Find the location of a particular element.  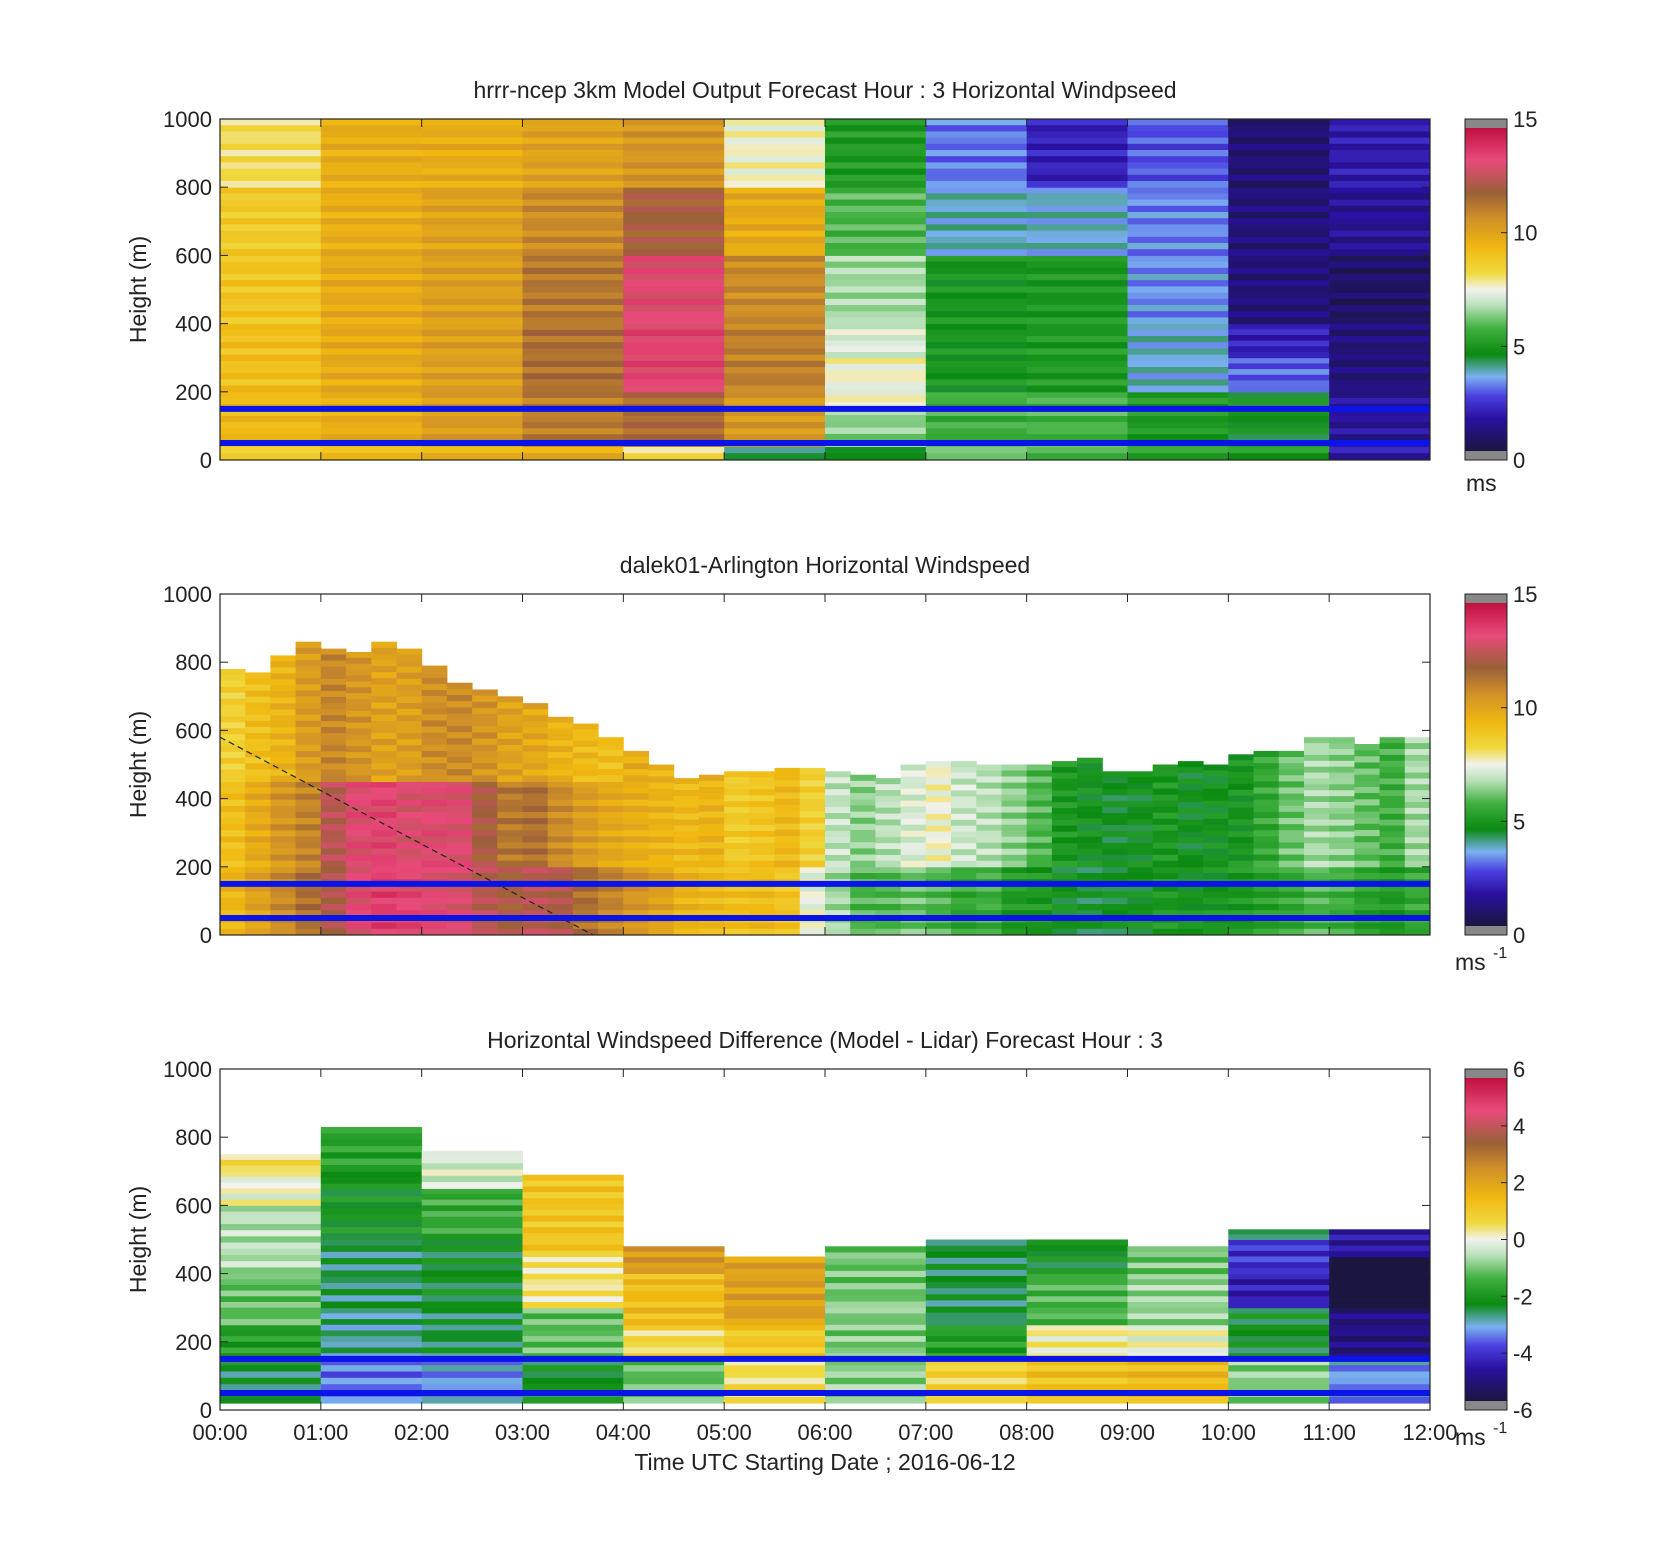

colorbar-tick-label: 10 is located at coordinates (1525, 708).